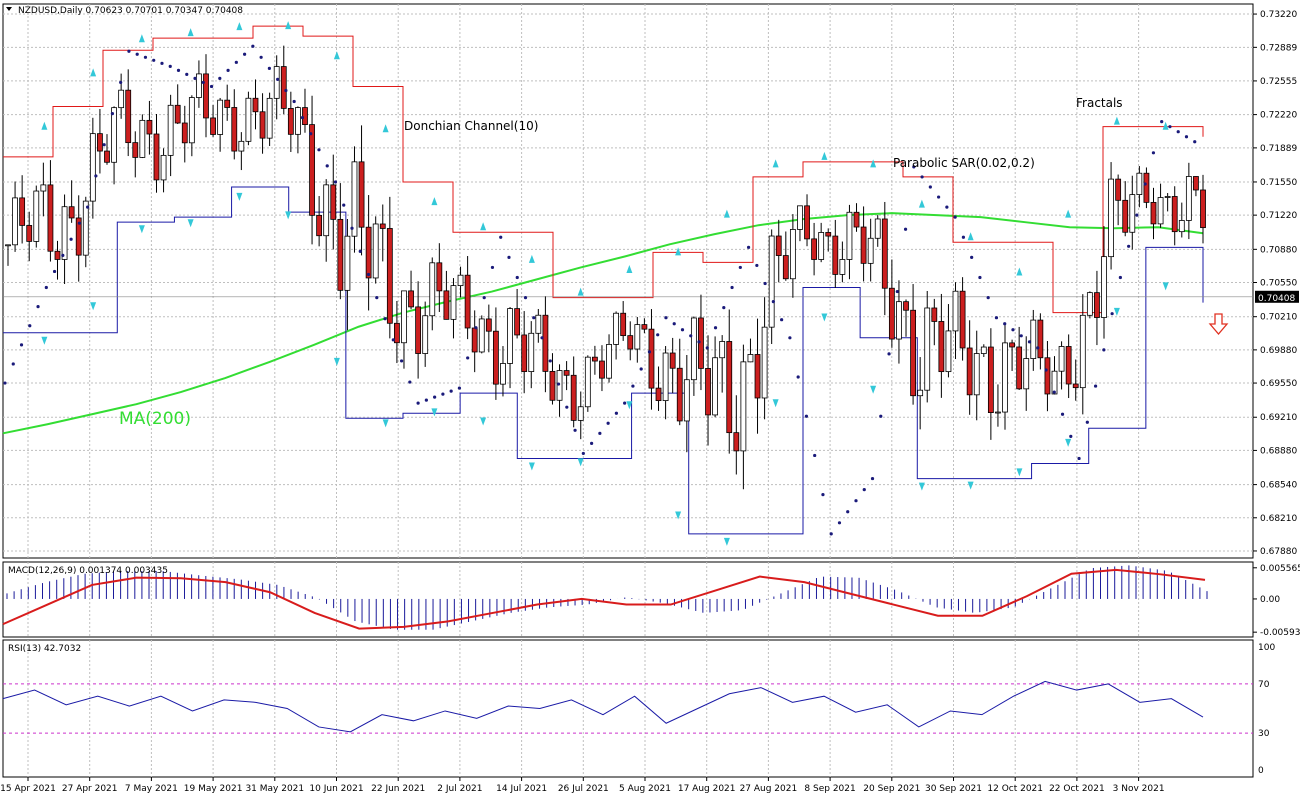  I want to click on donchian-annotation: Donchian Channel(10), so click(471, 126).